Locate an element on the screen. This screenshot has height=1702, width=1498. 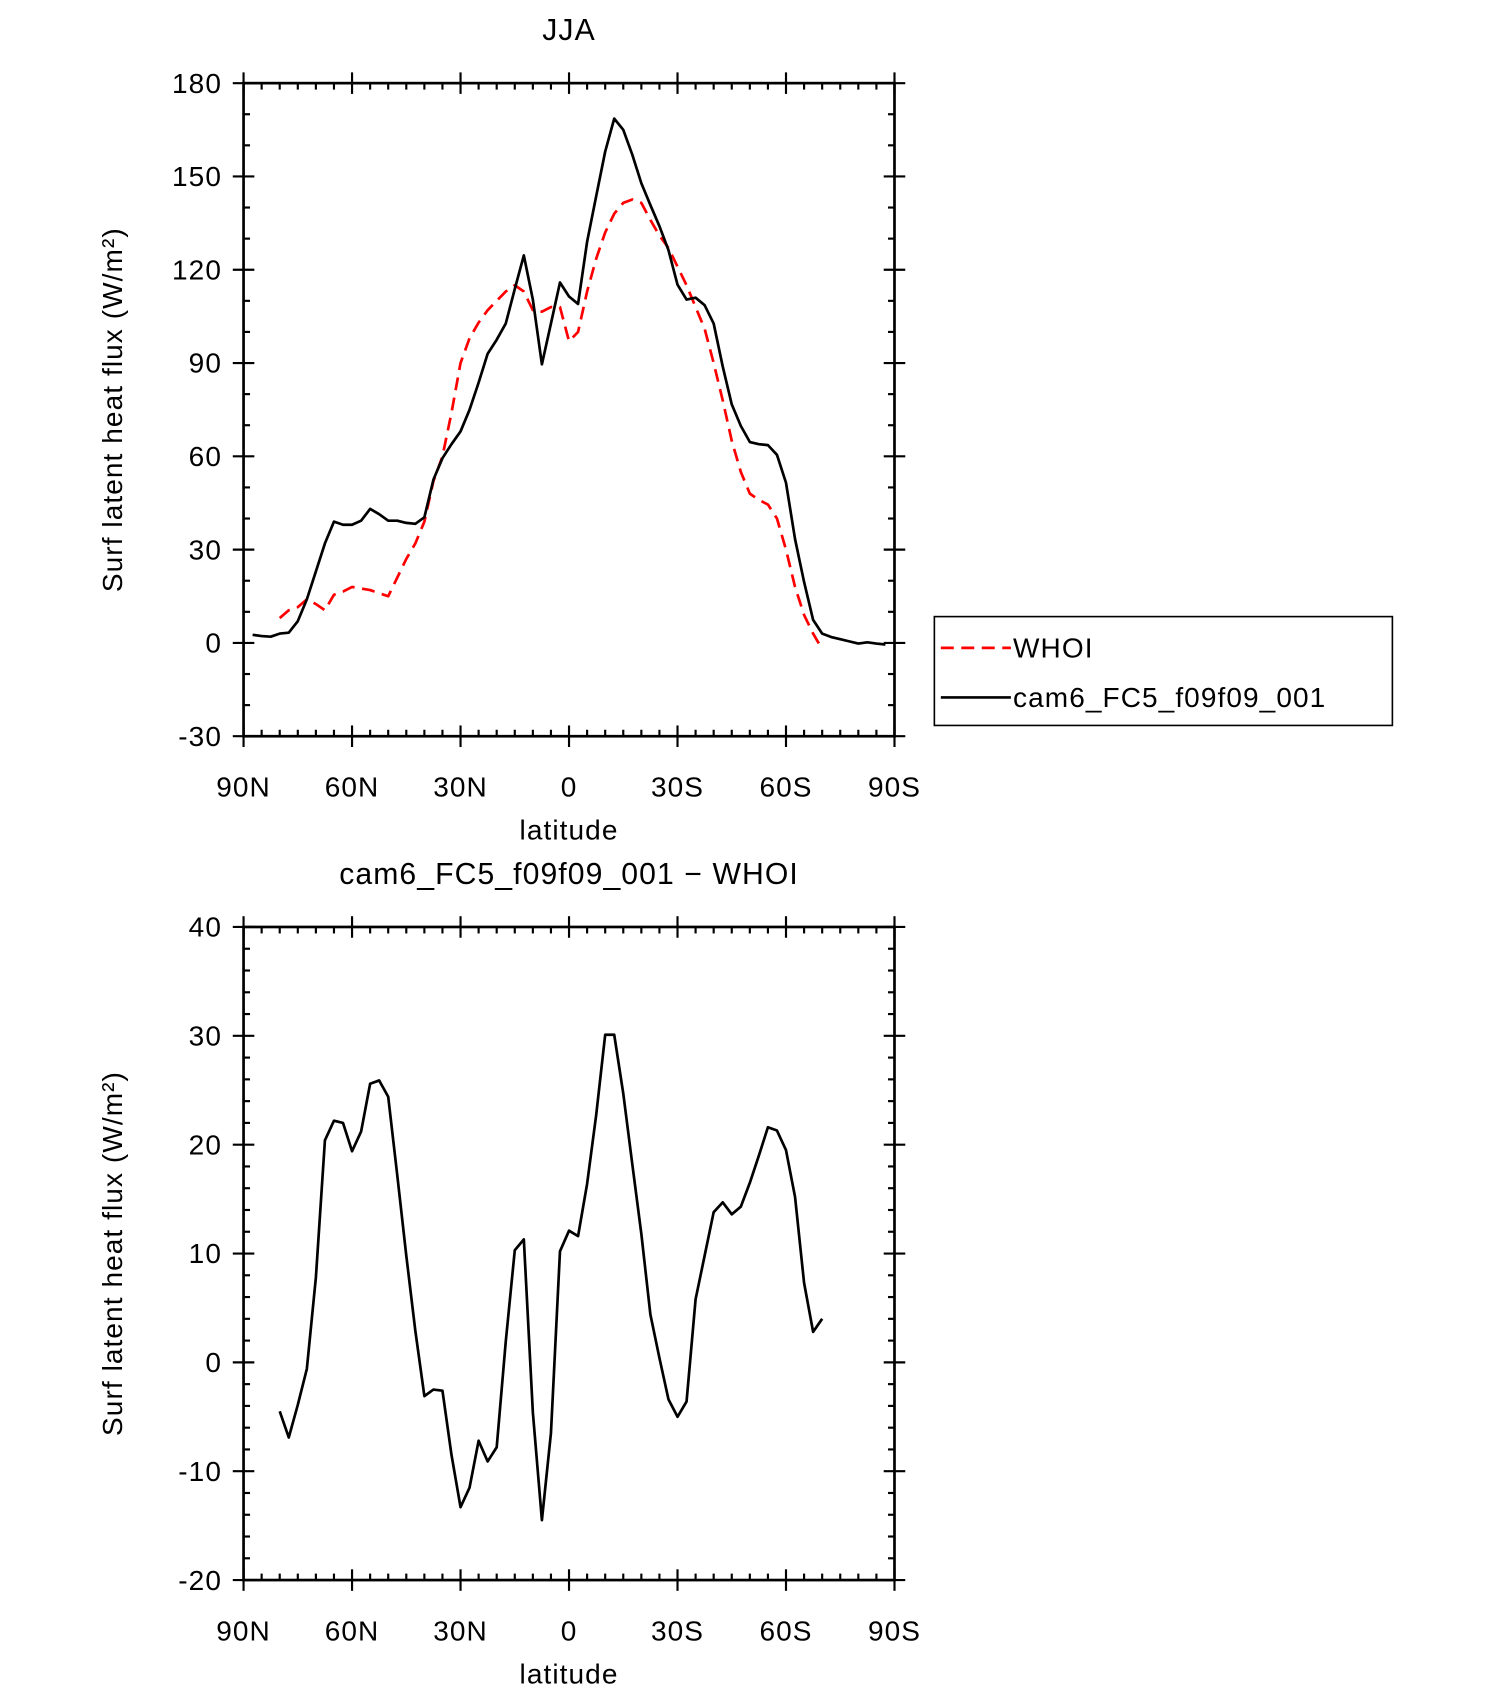
legend: WHOI cam6_FC5_f09f09_001 is located at coordinates (1163, 671).